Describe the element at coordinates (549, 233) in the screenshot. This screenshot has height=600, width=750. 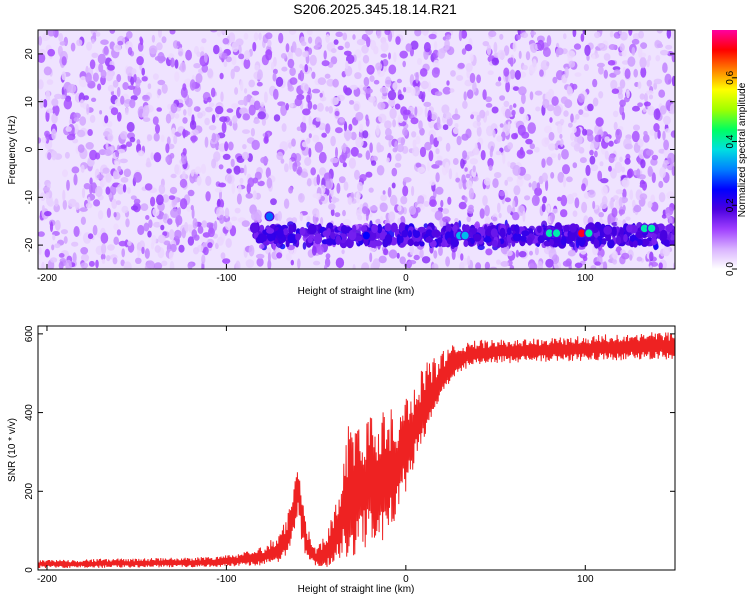
I see `spectrogram-hotspot` at that location.